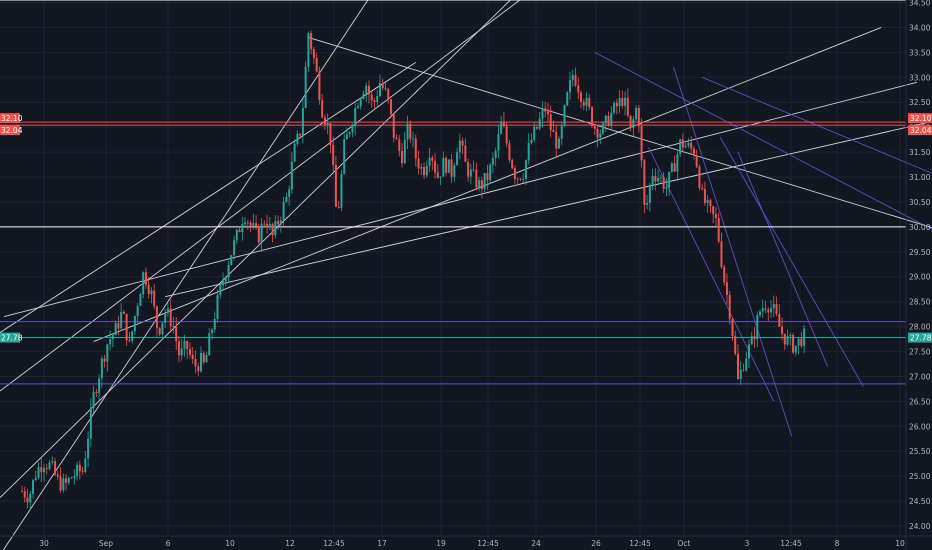 The image size is (932, 550). Describe the element at coordinates (921, 130) in the screenshot. I see `price-label-text: 32.04` at that location.